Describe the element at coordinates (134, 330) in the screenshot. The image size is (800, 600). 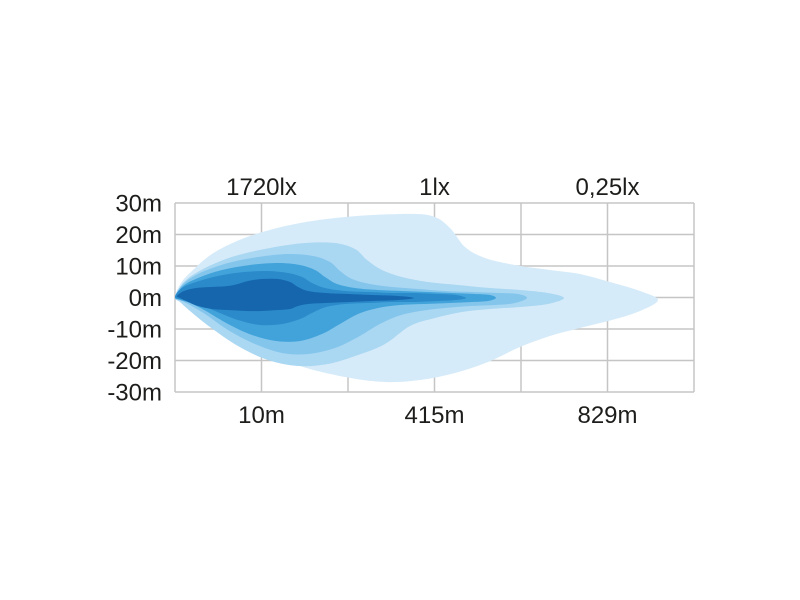
I see `y-axis-tick-label: -10m` at that location.